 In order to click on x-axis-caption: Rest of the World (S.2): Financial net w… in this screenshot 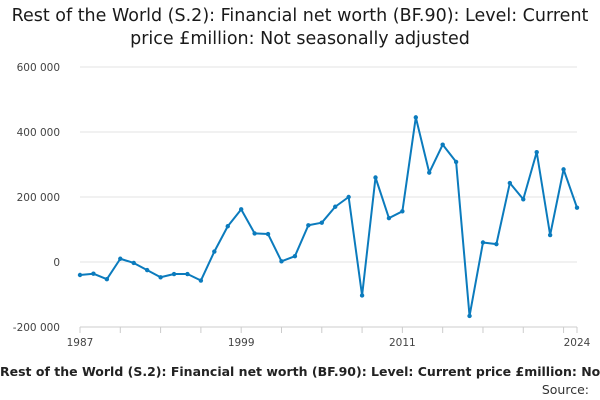, I will do `click(300, 371)`.